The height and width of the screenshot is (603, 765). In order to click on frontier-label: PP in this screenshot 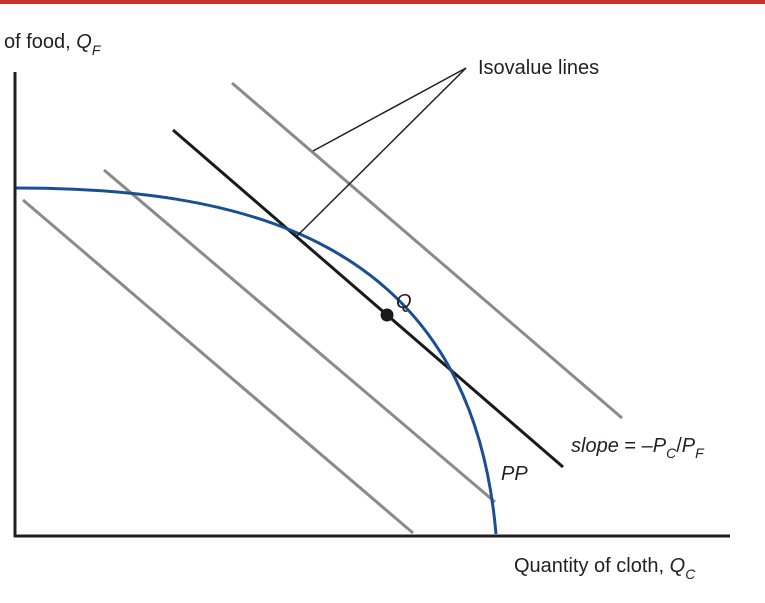, I will do `click(514, 474)`.